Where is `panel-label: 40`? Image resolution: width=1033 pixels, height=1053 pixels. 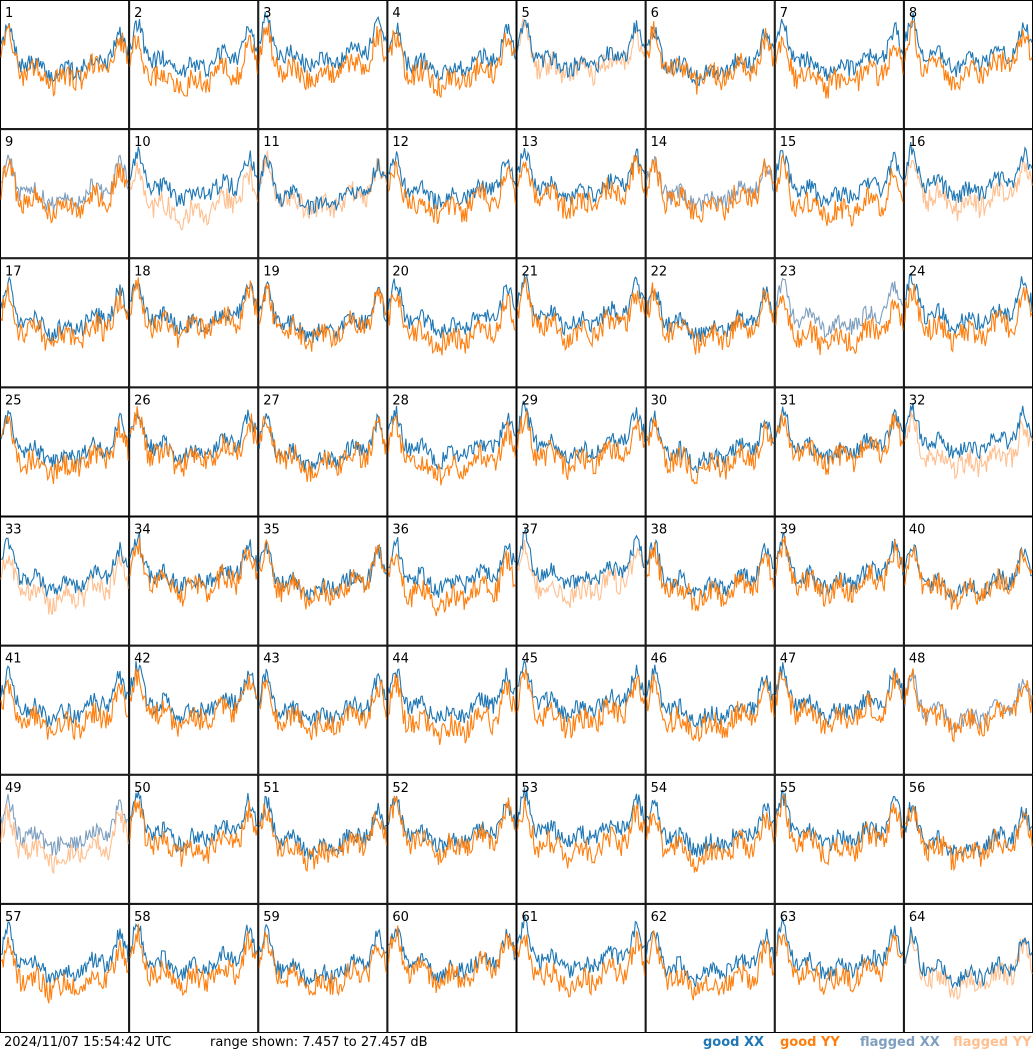 panel-label: 40 is located at coordinates (917, 530).